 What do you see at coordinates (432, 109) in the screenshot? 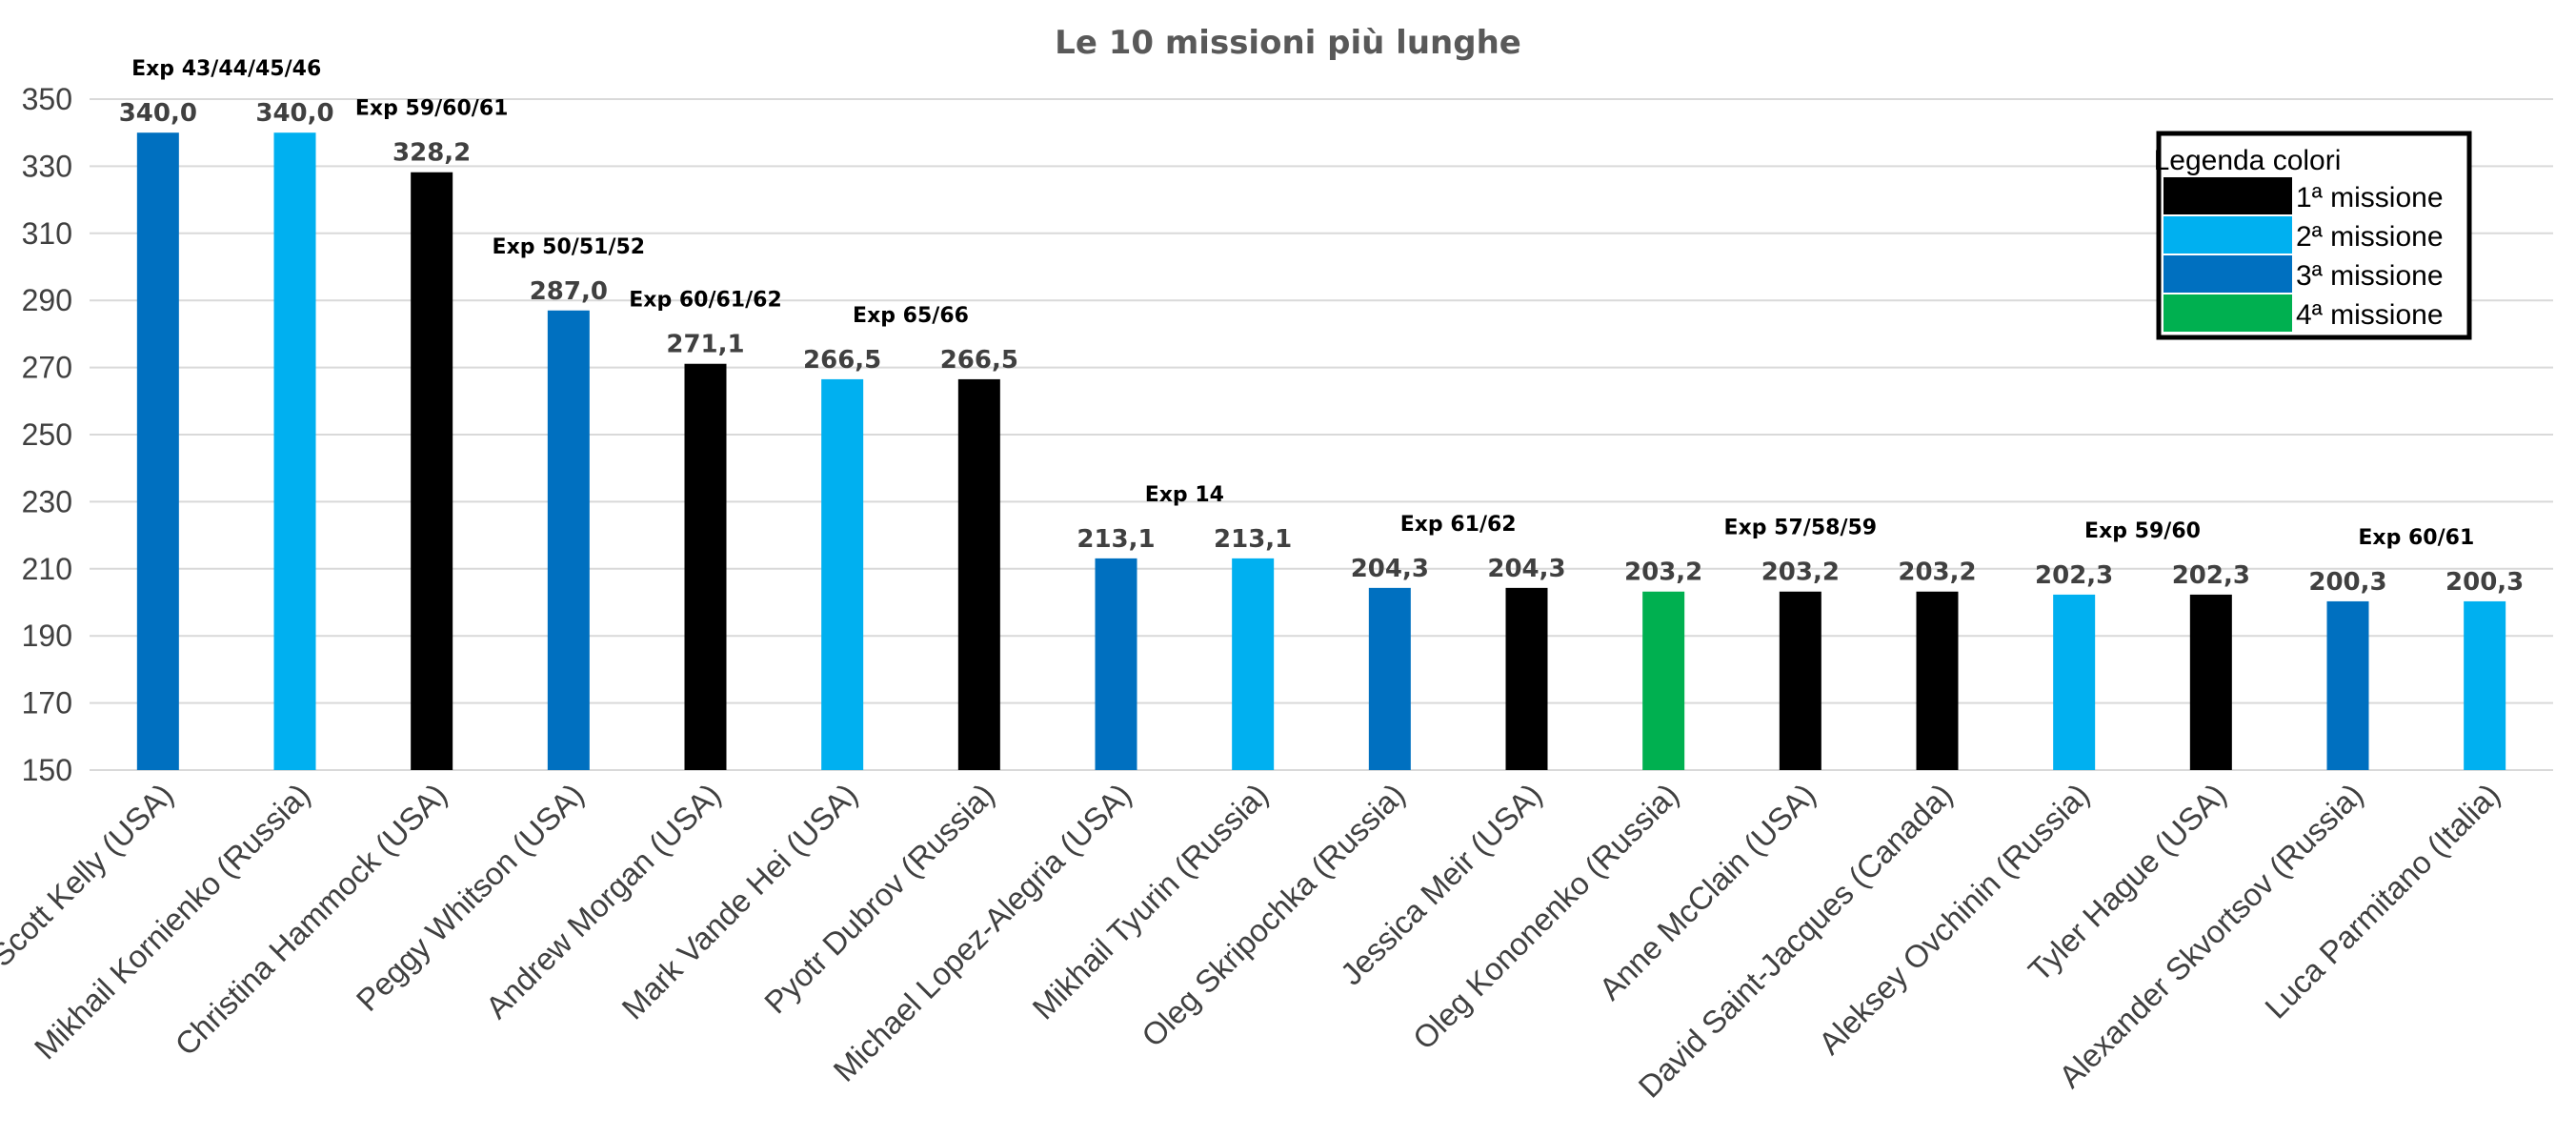
I see `expedition-label: Exp 59/60/61` at bounding box center [432, 109].